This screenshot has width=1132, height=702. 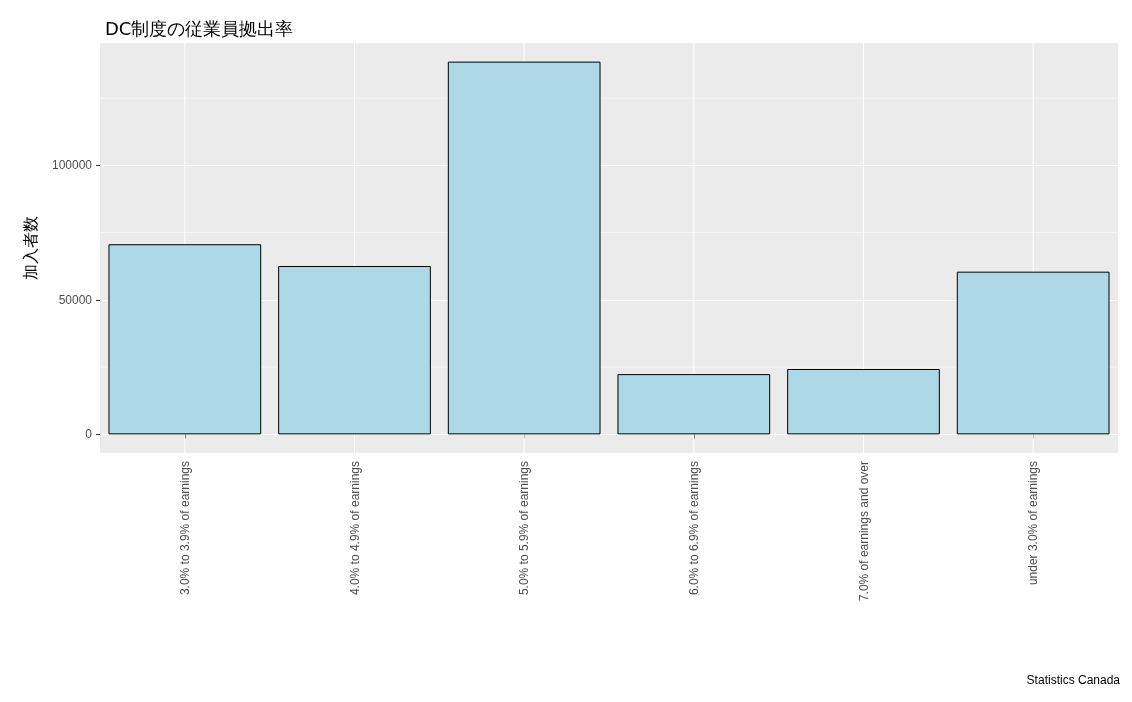 I want to click on y-axis-title: 加入者数, so click(x=30, y=248).